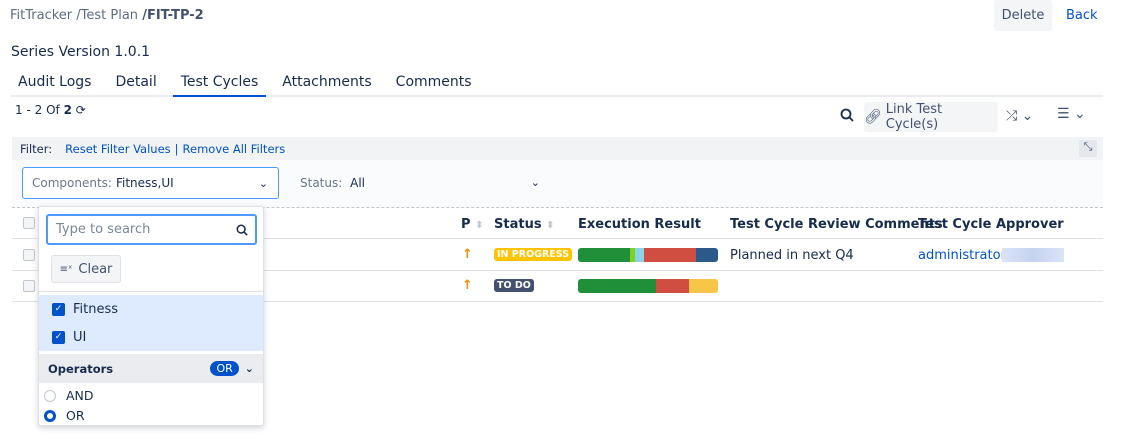  I want to click on remove-all-filters-link: Remove All Filters, so click(234, 148).